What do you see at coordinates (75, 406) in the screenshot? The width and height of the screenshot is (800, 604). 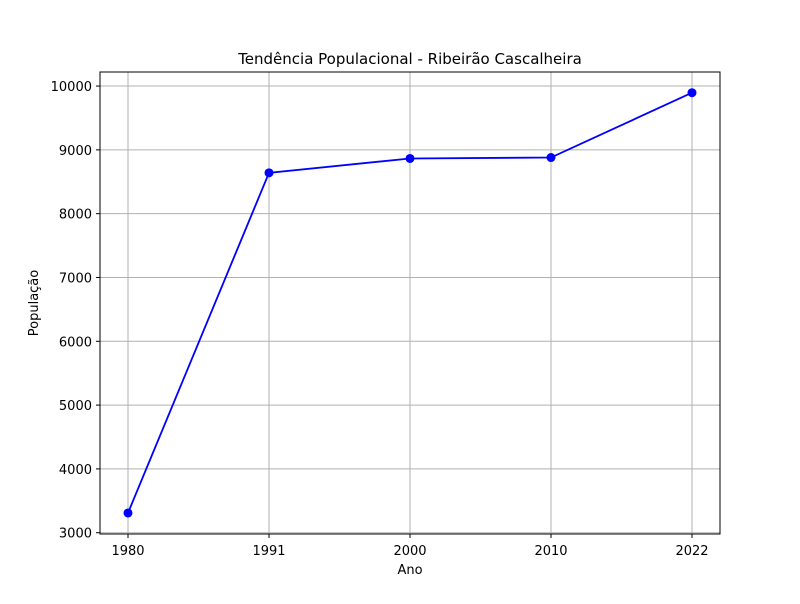 I see `y-tick-label: 5000` at bounding box center [75, 406].